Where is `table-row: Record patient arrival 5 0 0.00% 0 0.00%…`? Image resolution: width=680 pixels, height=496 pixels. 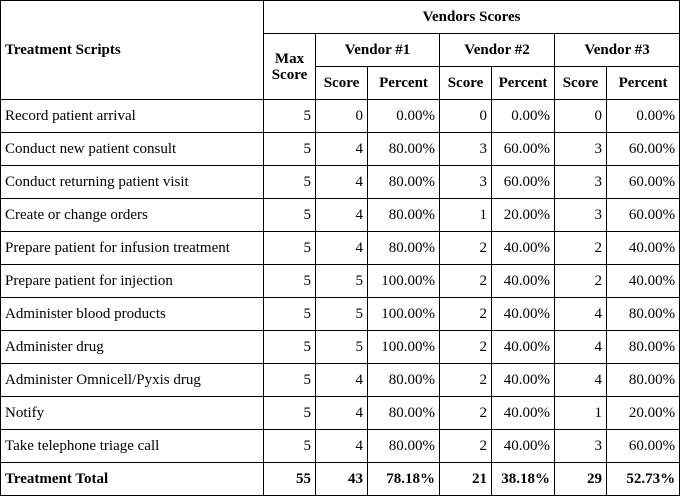
table-row: Record patient arrival 5 0 0.00% 0 0.00%… is located at coordinates (340, 116).